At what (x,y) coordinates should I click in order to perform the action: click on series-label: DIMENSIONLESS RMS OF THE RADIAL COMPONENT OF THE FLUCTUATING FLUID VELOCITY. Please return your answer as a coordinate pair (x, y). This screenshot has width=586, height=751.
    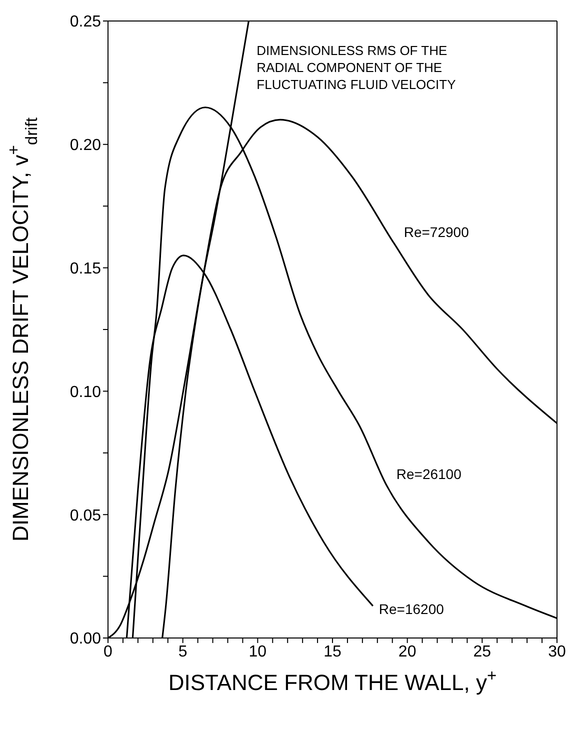
    Looking at the image, I should click on (356, 67).